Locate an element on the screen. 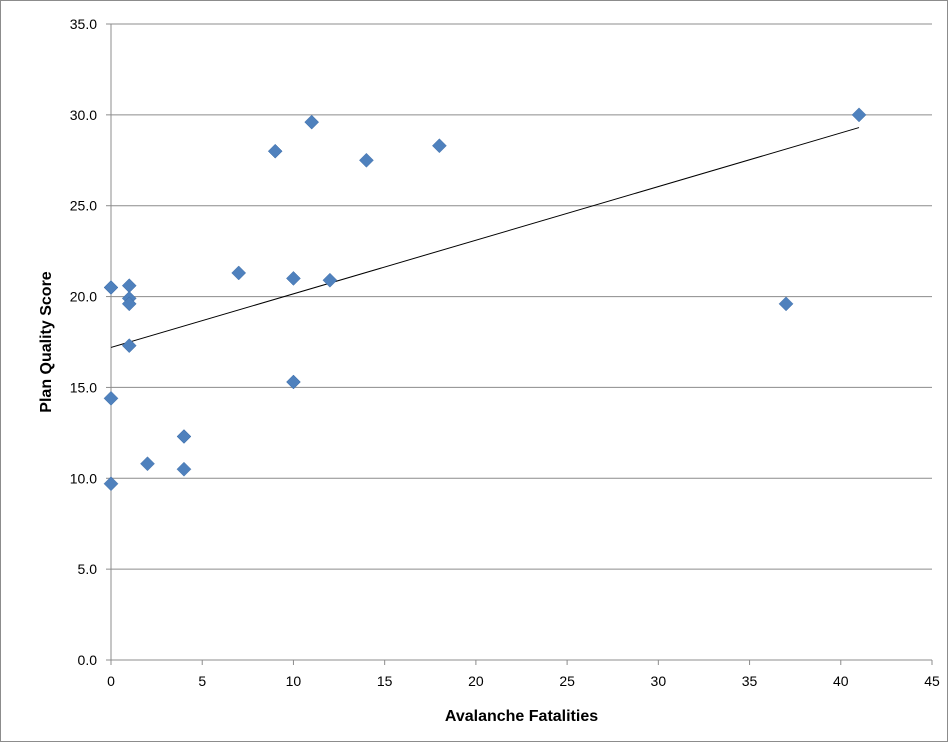  x-tick-label: 35 is located at coordinates (750, 681).